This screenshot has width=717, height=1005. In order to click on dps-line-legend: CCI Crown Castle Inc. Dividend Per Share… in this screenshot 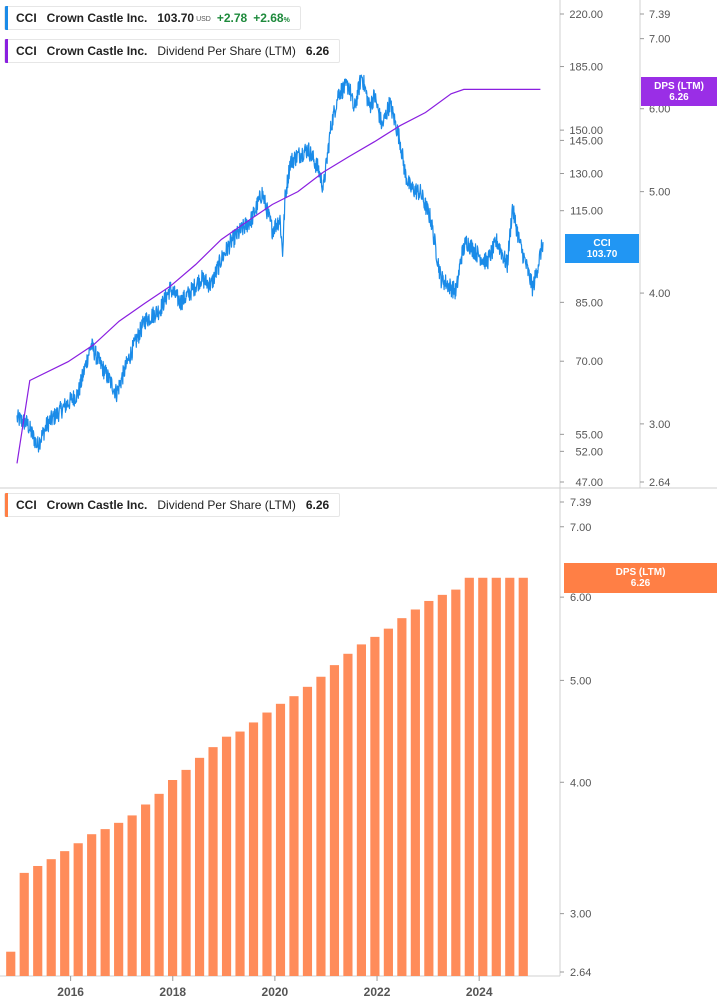, I will do `click(172, 51)`.